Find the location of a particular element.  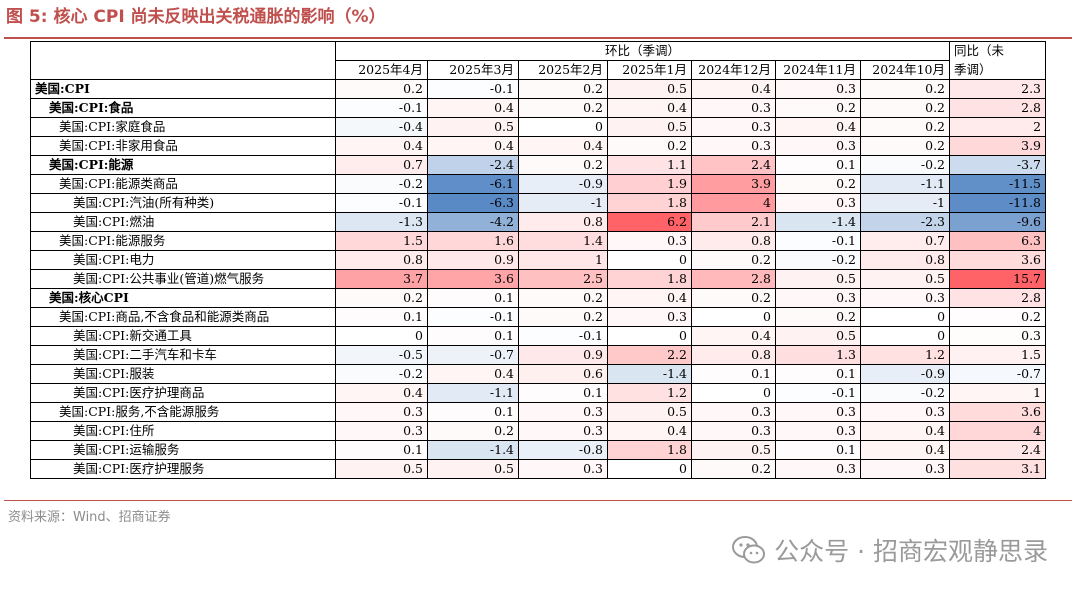

mom-value-cell: 1 is located at coordinates (563, 260).